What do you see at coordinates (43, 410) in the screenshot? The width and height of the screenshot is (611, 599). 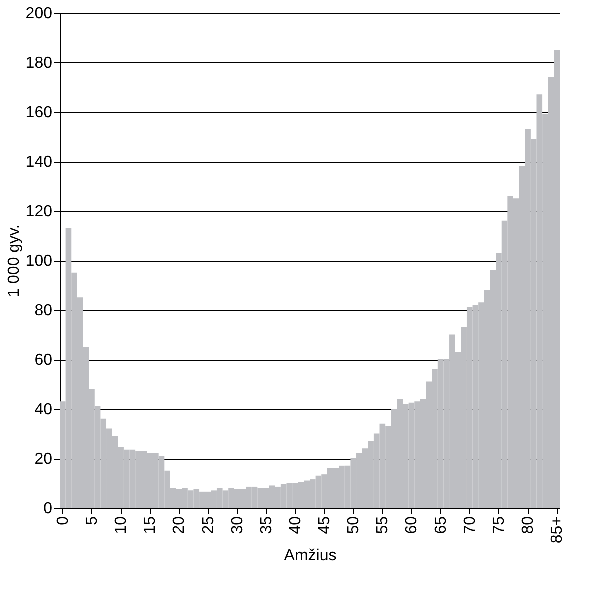 I see `y-tick-label: 40` at bounding box center [43, 410].